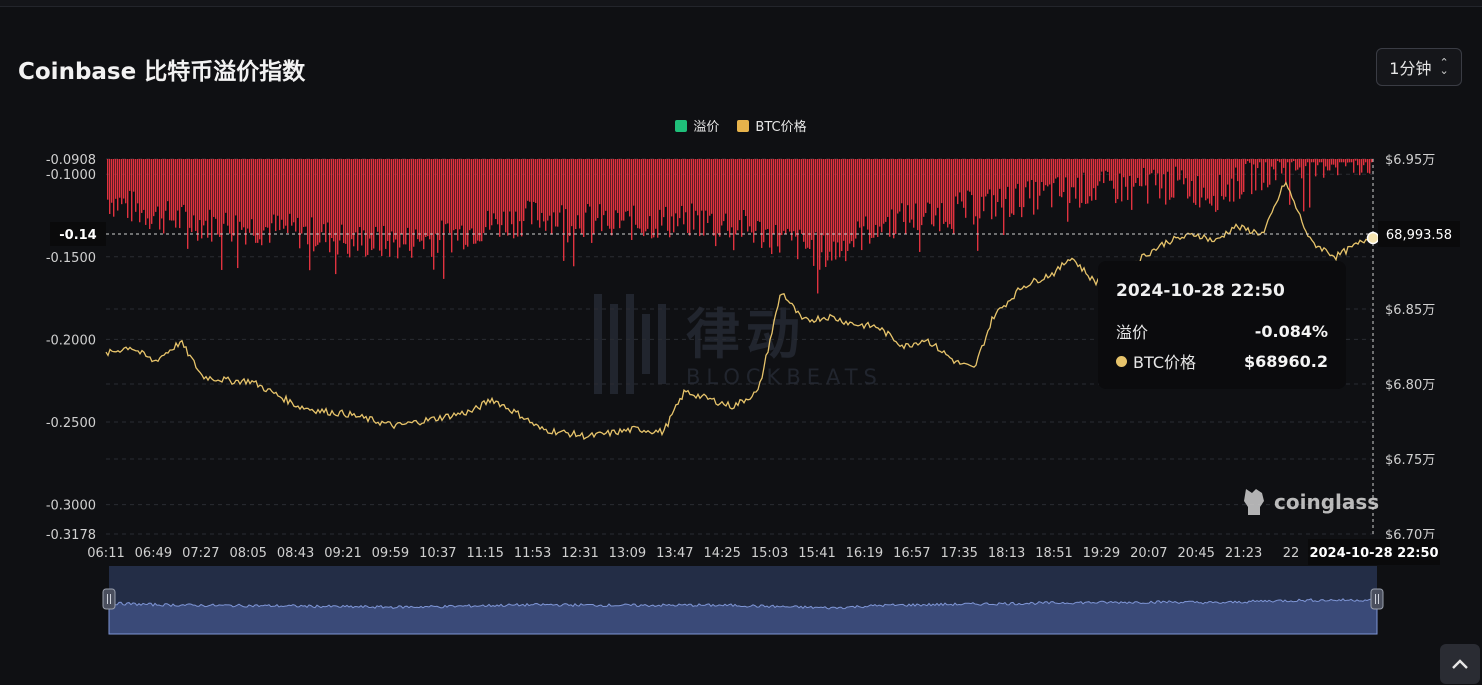 The image size is (1482, 685). I want to click on x-tick-label: 11:15, so click(484, 553).